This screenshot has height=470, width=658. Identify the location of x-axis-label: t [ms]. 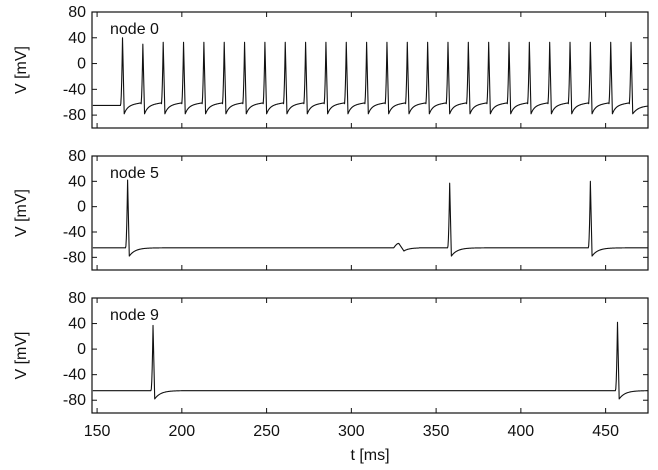
(369, 455).